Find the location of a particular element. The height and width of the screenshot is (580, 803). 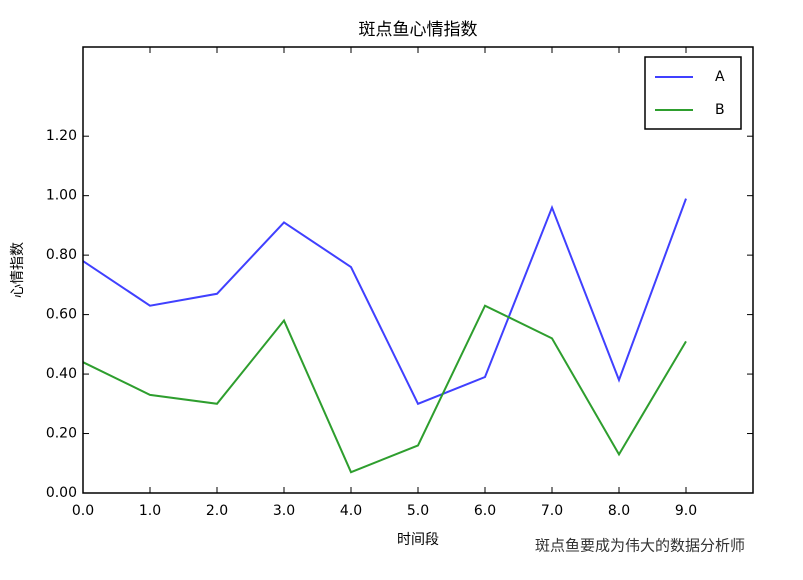

y-tick-label: 1.20 is located at coordinates (61, 136).